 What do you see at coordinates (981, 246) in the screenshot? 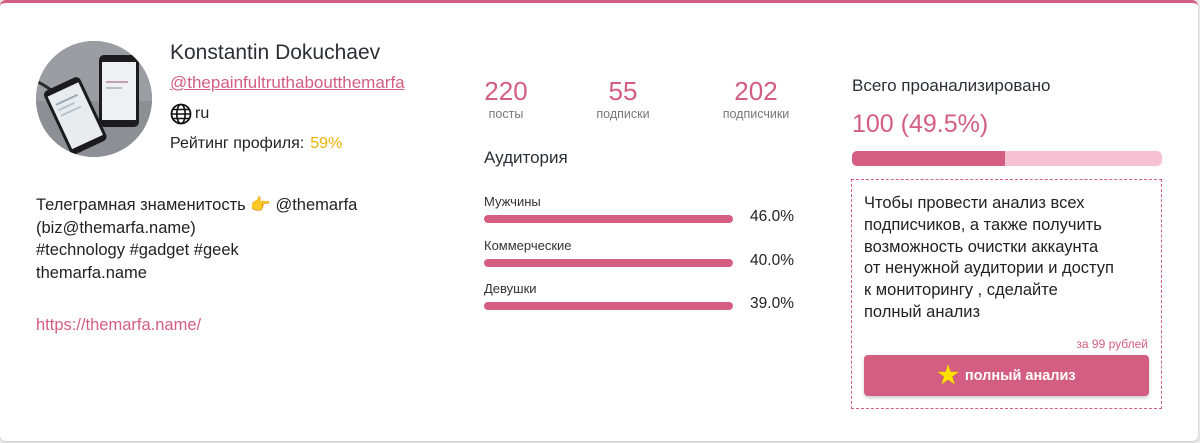
I see `promo-line: возможность очистки аккаунта` at bounding box center [981, 246].